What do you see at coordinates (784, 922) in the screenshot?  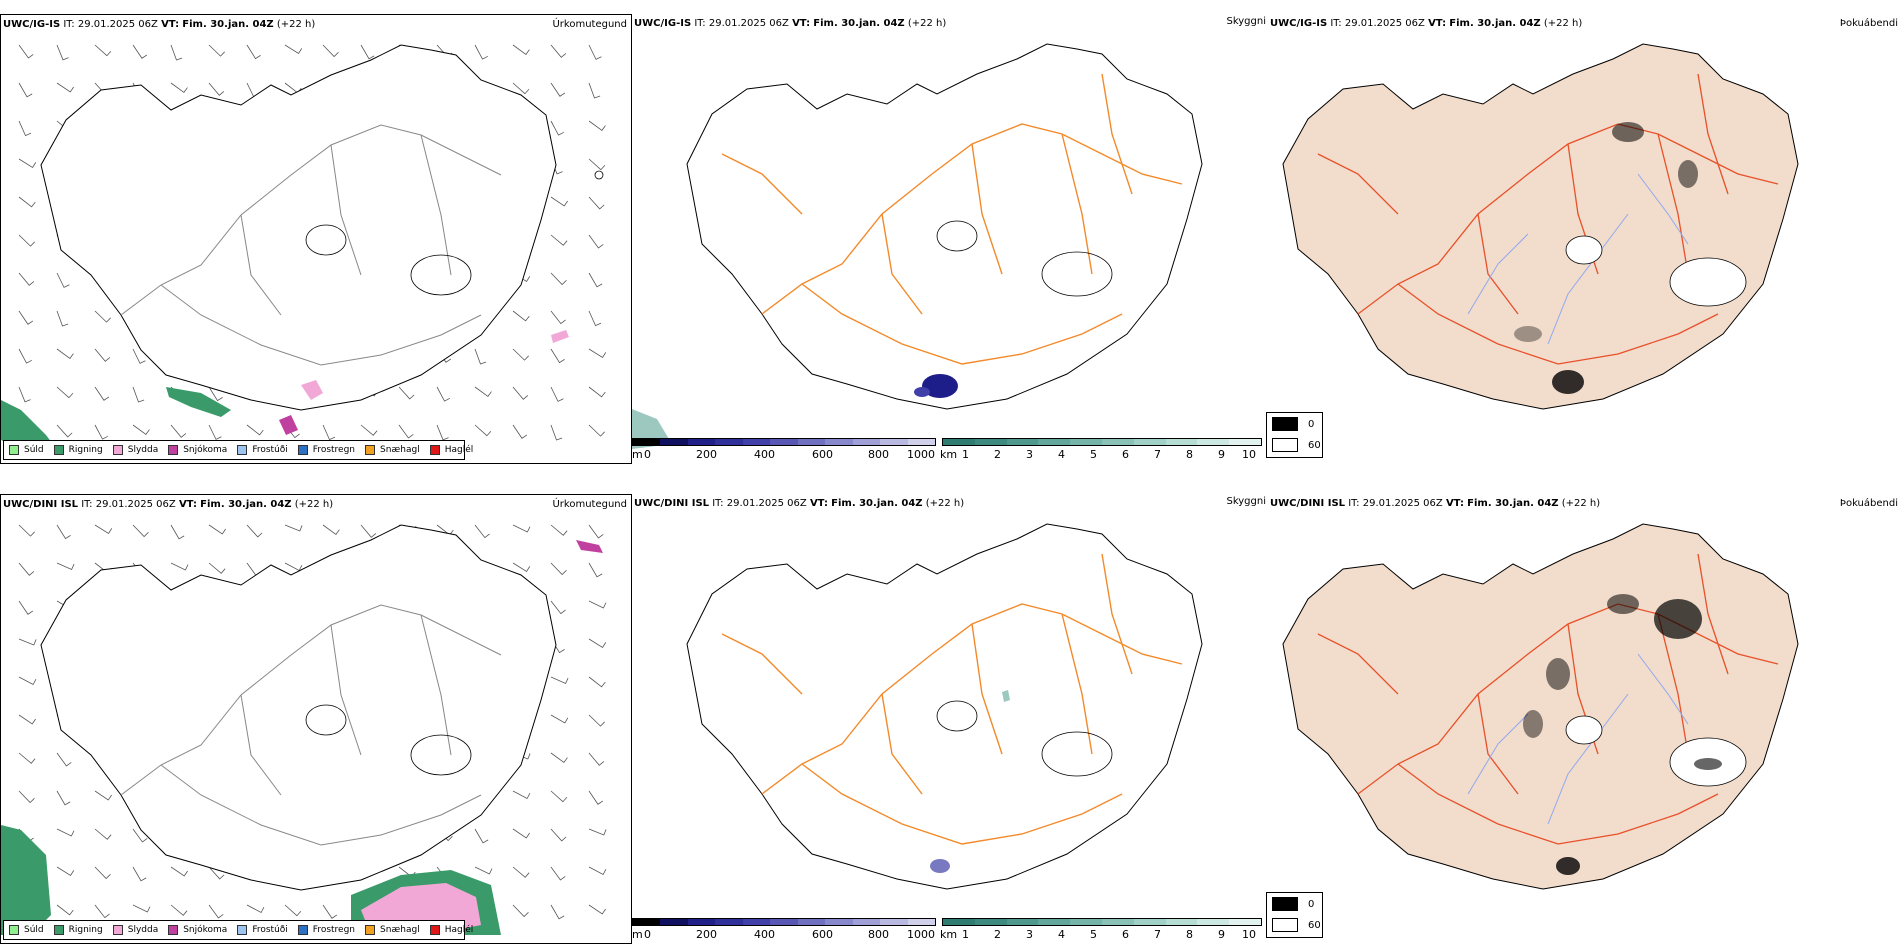 I see `colorbar-strip` at bounding box center [784, 922].